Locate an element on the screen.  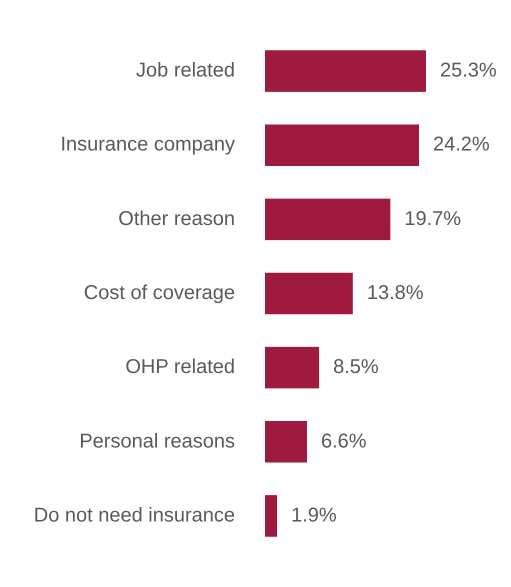
y-tick-label: Personal reasons is located at coordinates (157, 441).